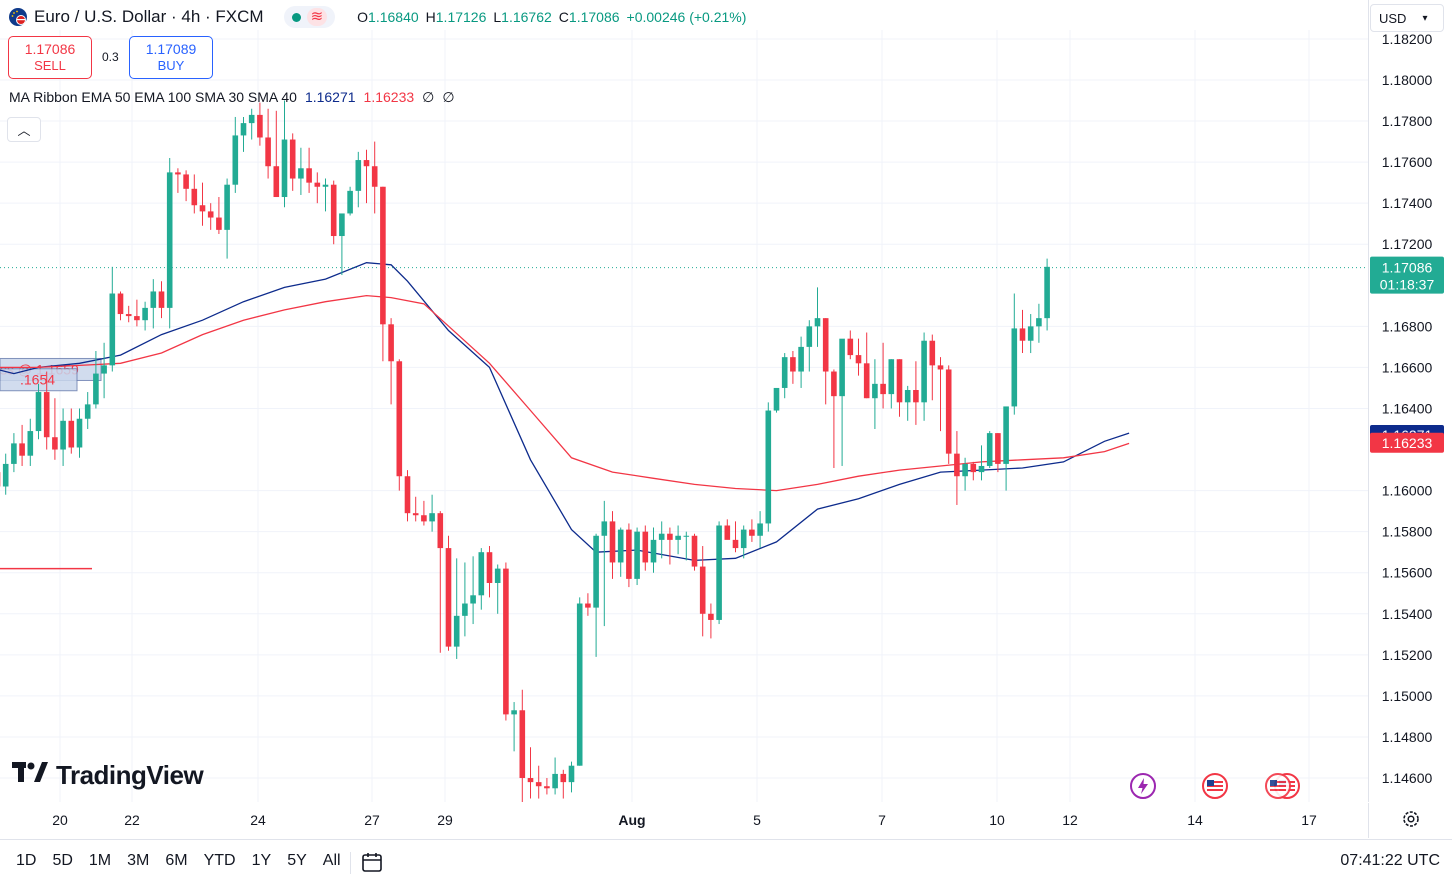  What do you see at coordinates (62, 860) in the screenshot?
I see `range-5d-button: 5D` at bounding box center [62, 860].